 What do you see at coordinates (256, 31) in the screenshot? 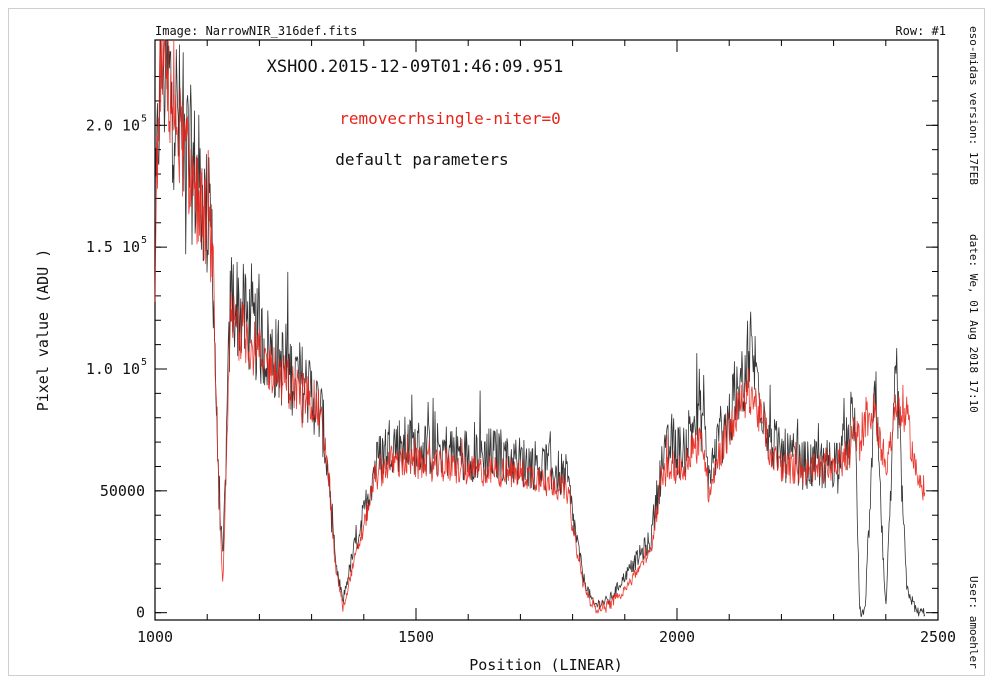
I see `image-name-label: Image: NarrowNIR_316def.fits` at bounding box center [256, 31].